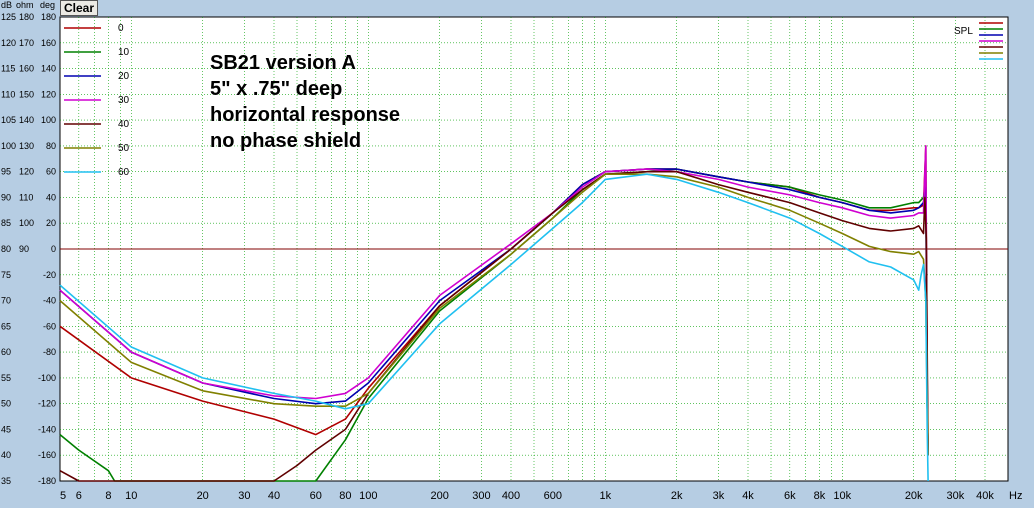  What do you see at coordinates (6, 404) in the screenshot?
I see `y-tick-label-db: 50` at bounding box center [6, 404].